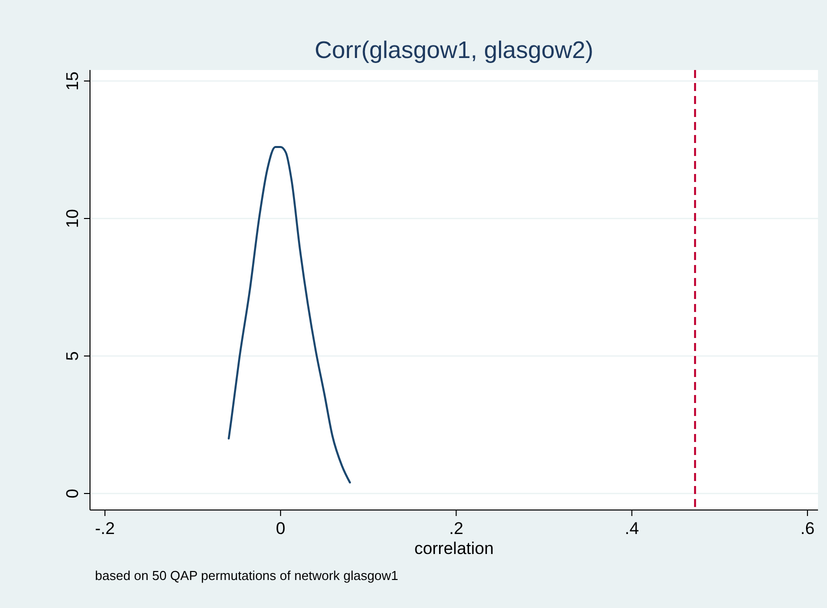  I want to click on y-tick-label: 15, so click(72, 81).